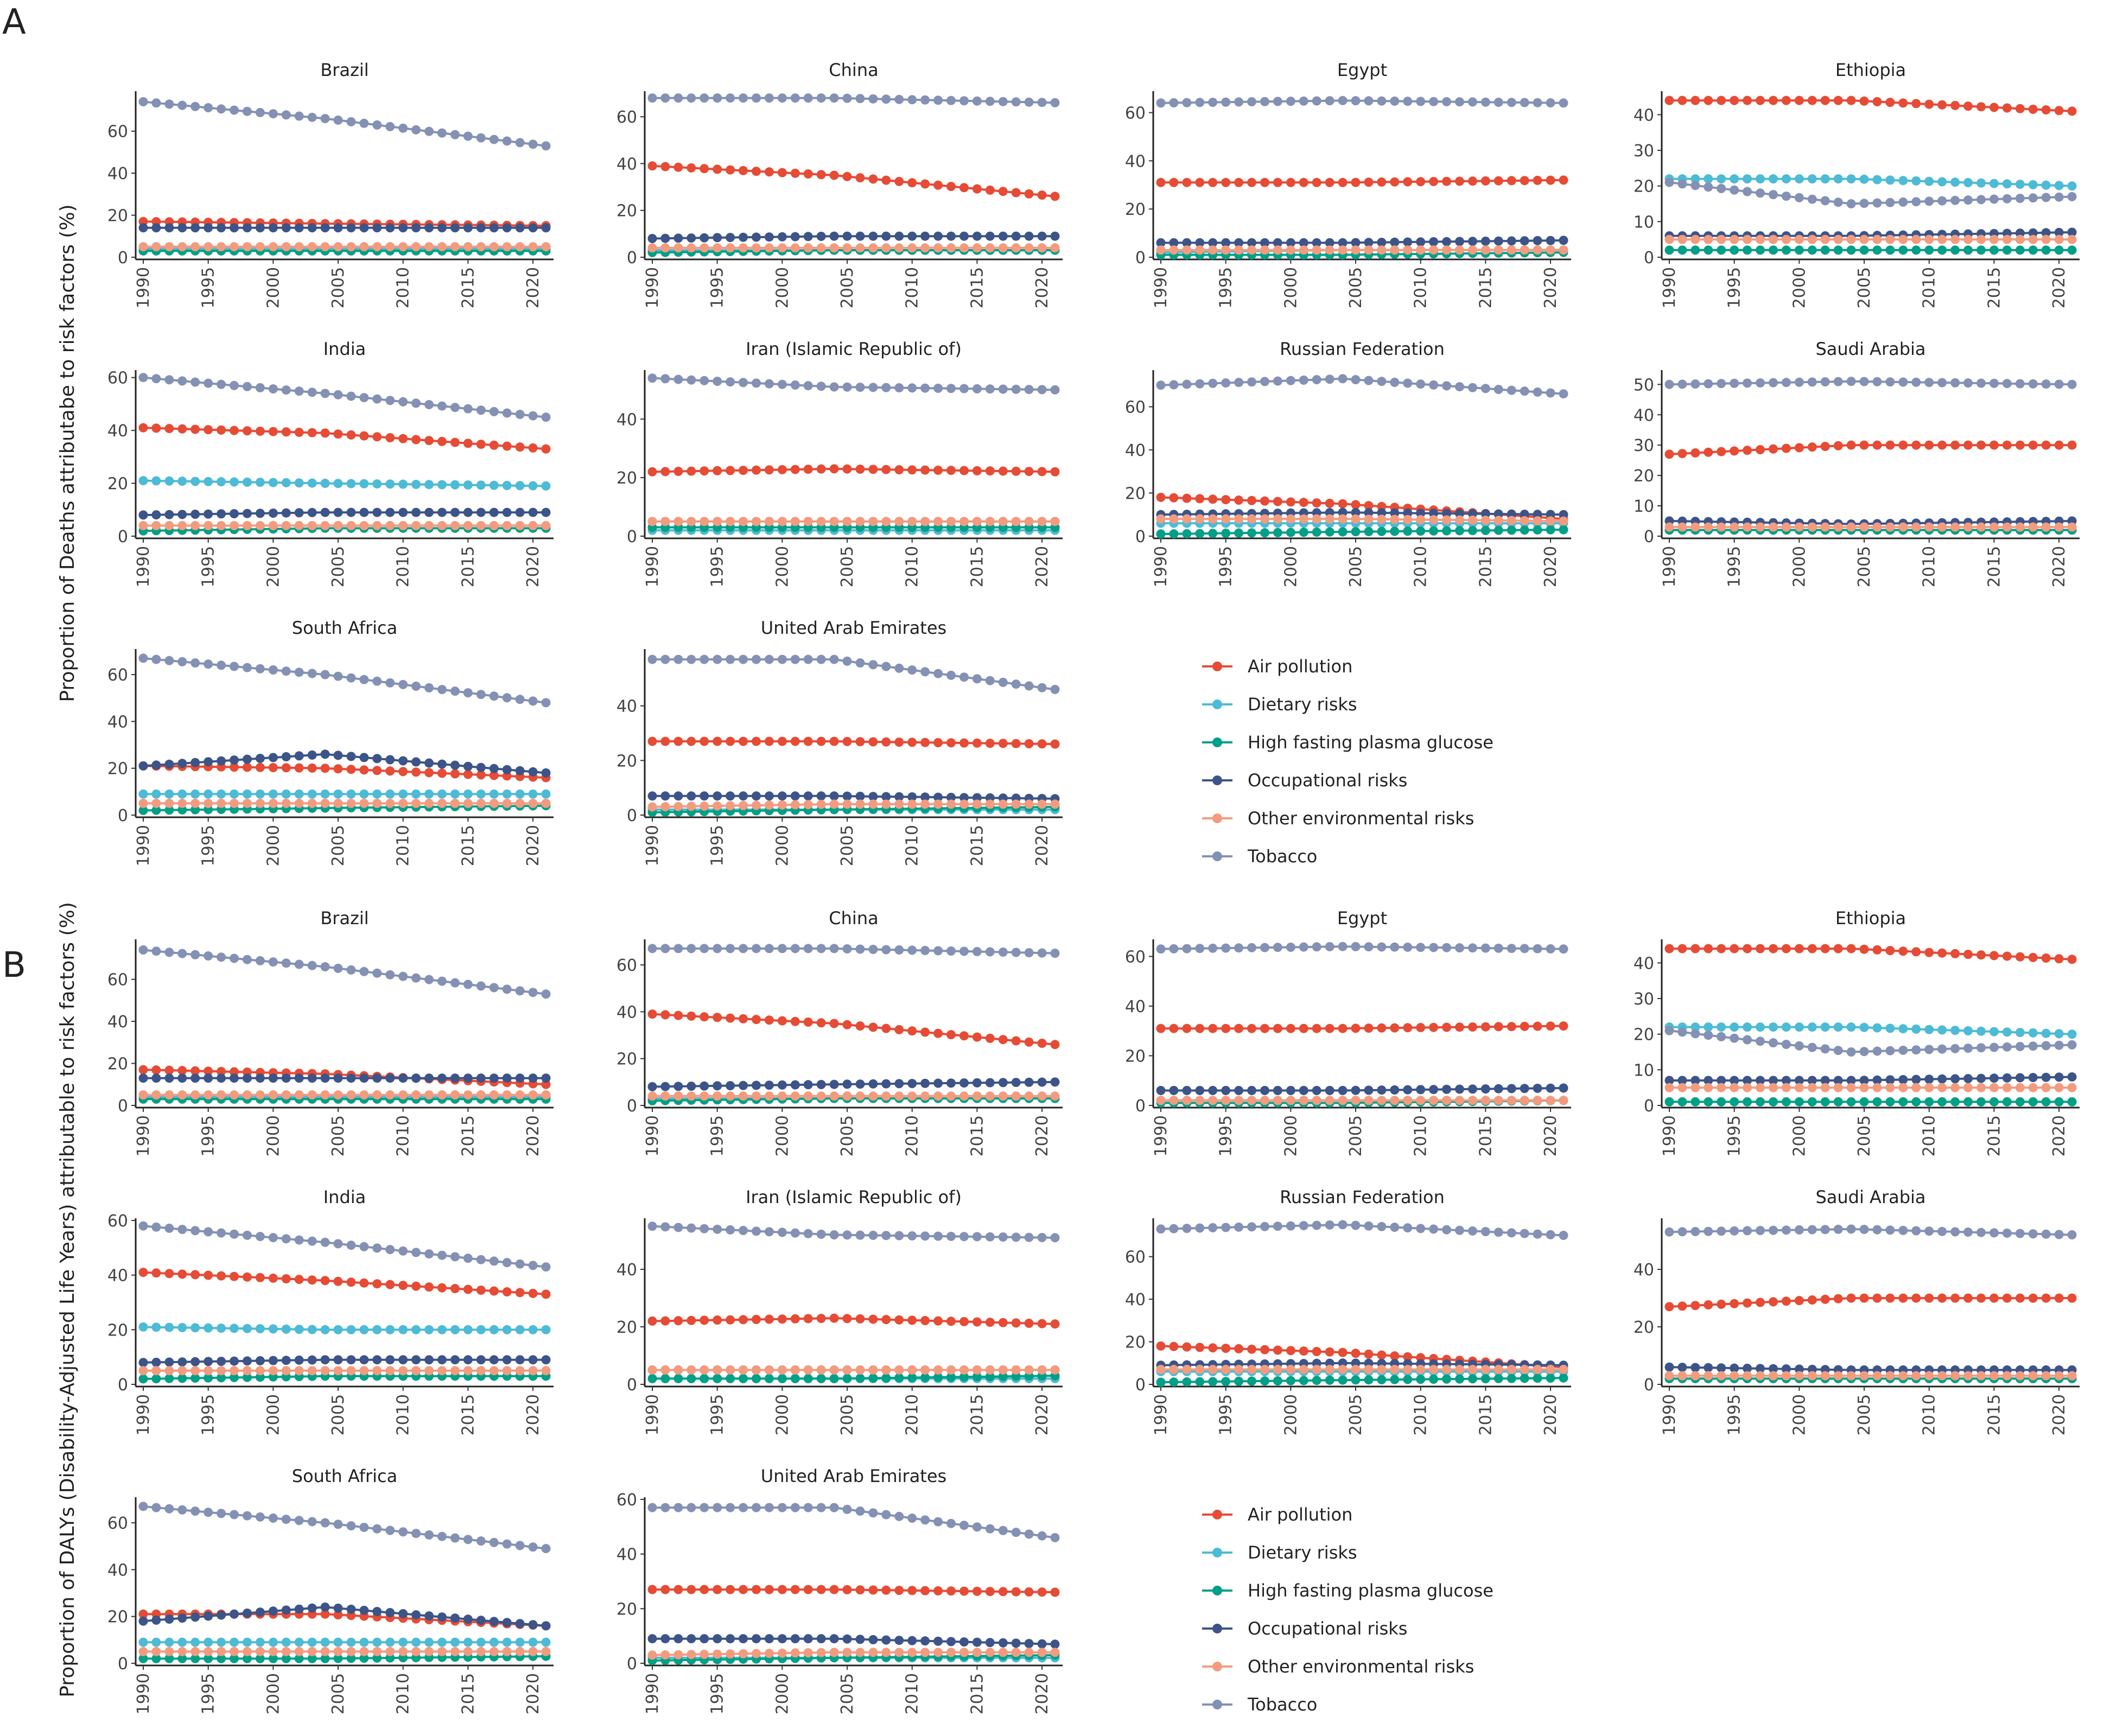  I want to click on facet-title: Saudi Arabia, so click(1870, 349).